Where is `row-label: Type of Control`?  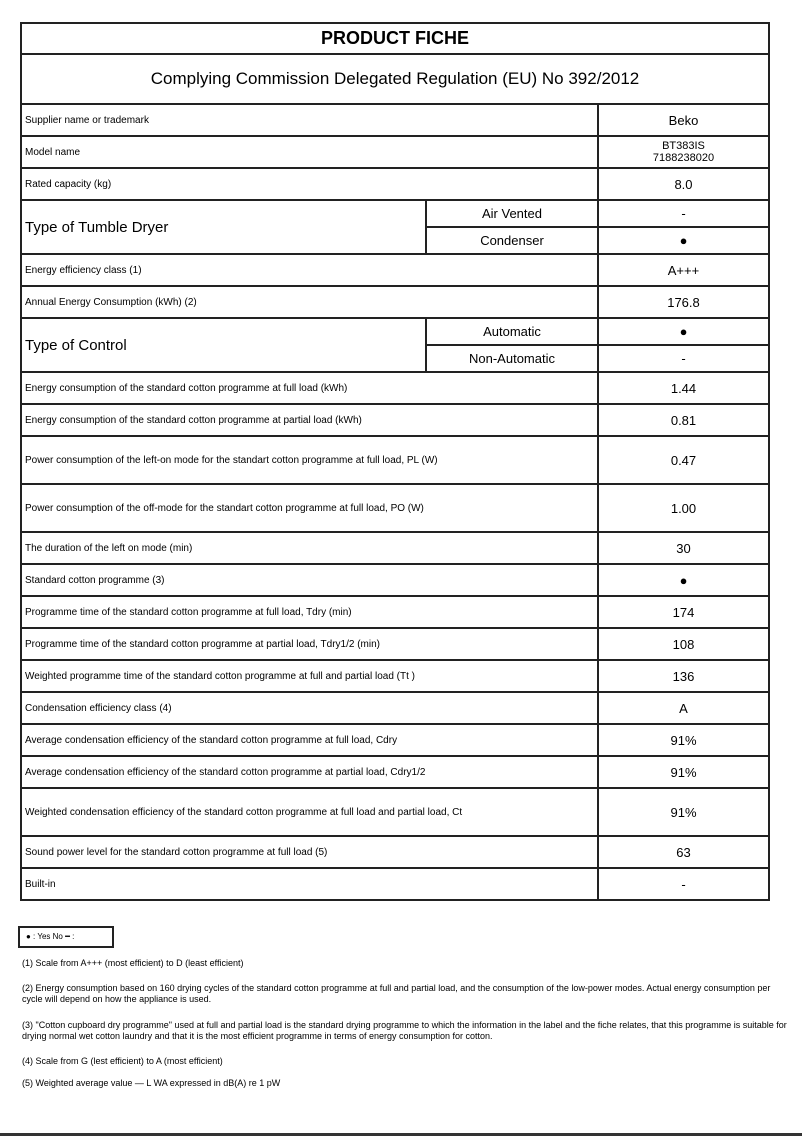 row-label: Type of Control is located at coordinates (223, 345).